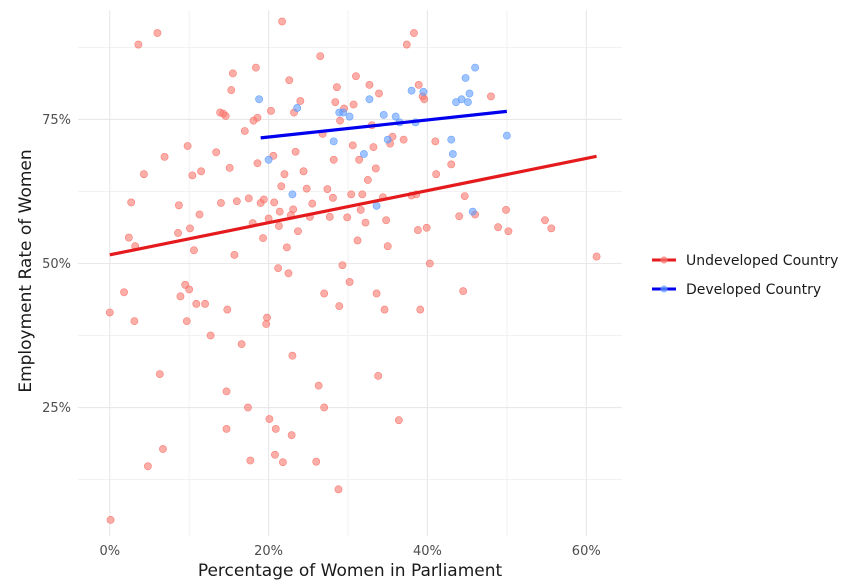 Image resolution: width=859 pixels, height=584 pixels. I want to click on legend-label: Undeveloped Country, so click(762, 261).